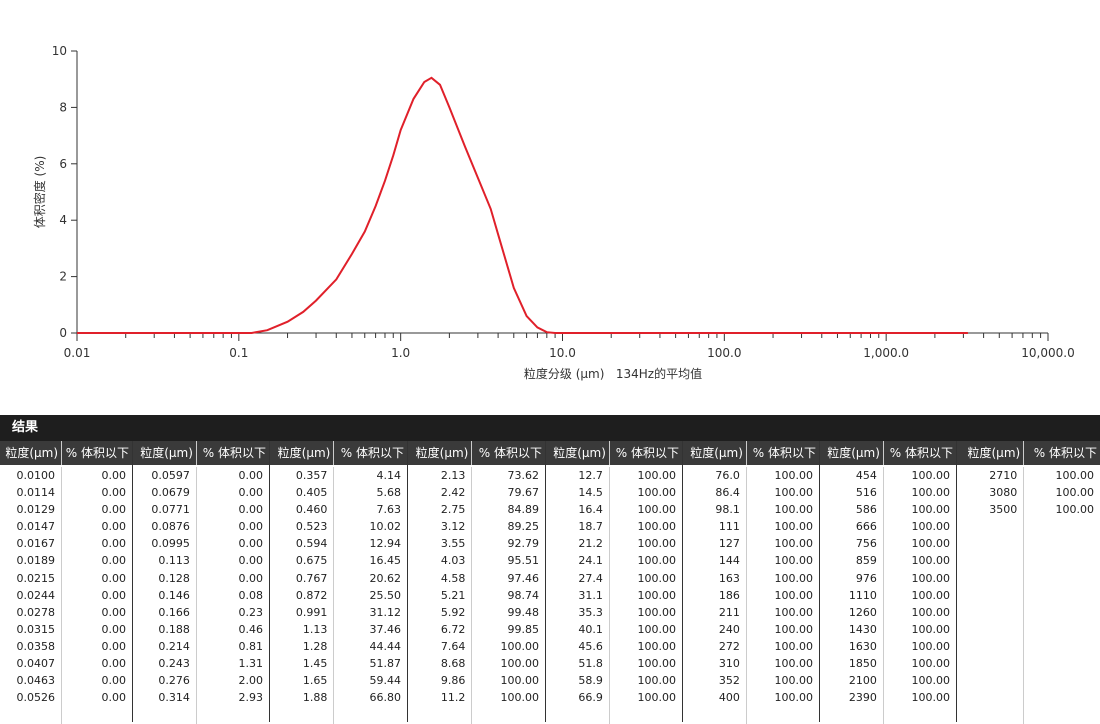 This screenshot has width=1100, height=724. I want to click on header-row: 粒度(µm)% 体积以下, so click(66, 453).